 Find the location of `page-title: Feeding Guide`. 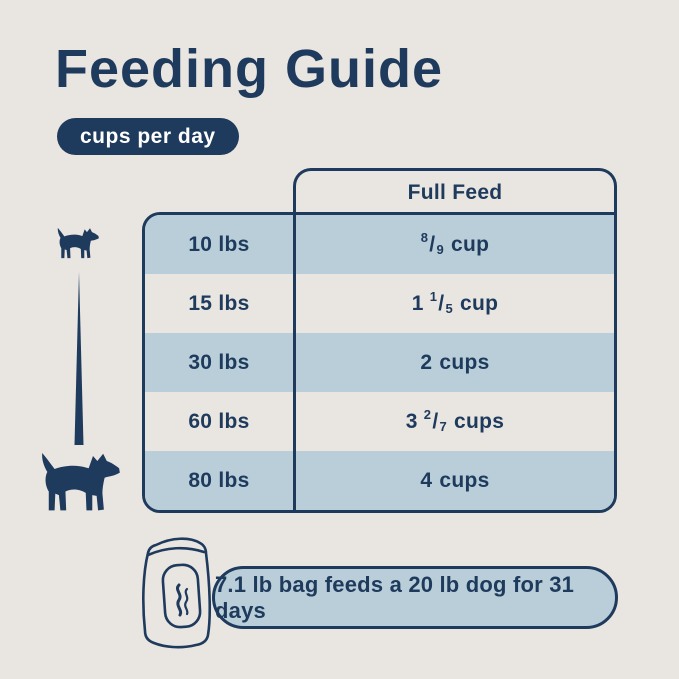

page-title: Feeding Guide is located at coordinates (249, 69).